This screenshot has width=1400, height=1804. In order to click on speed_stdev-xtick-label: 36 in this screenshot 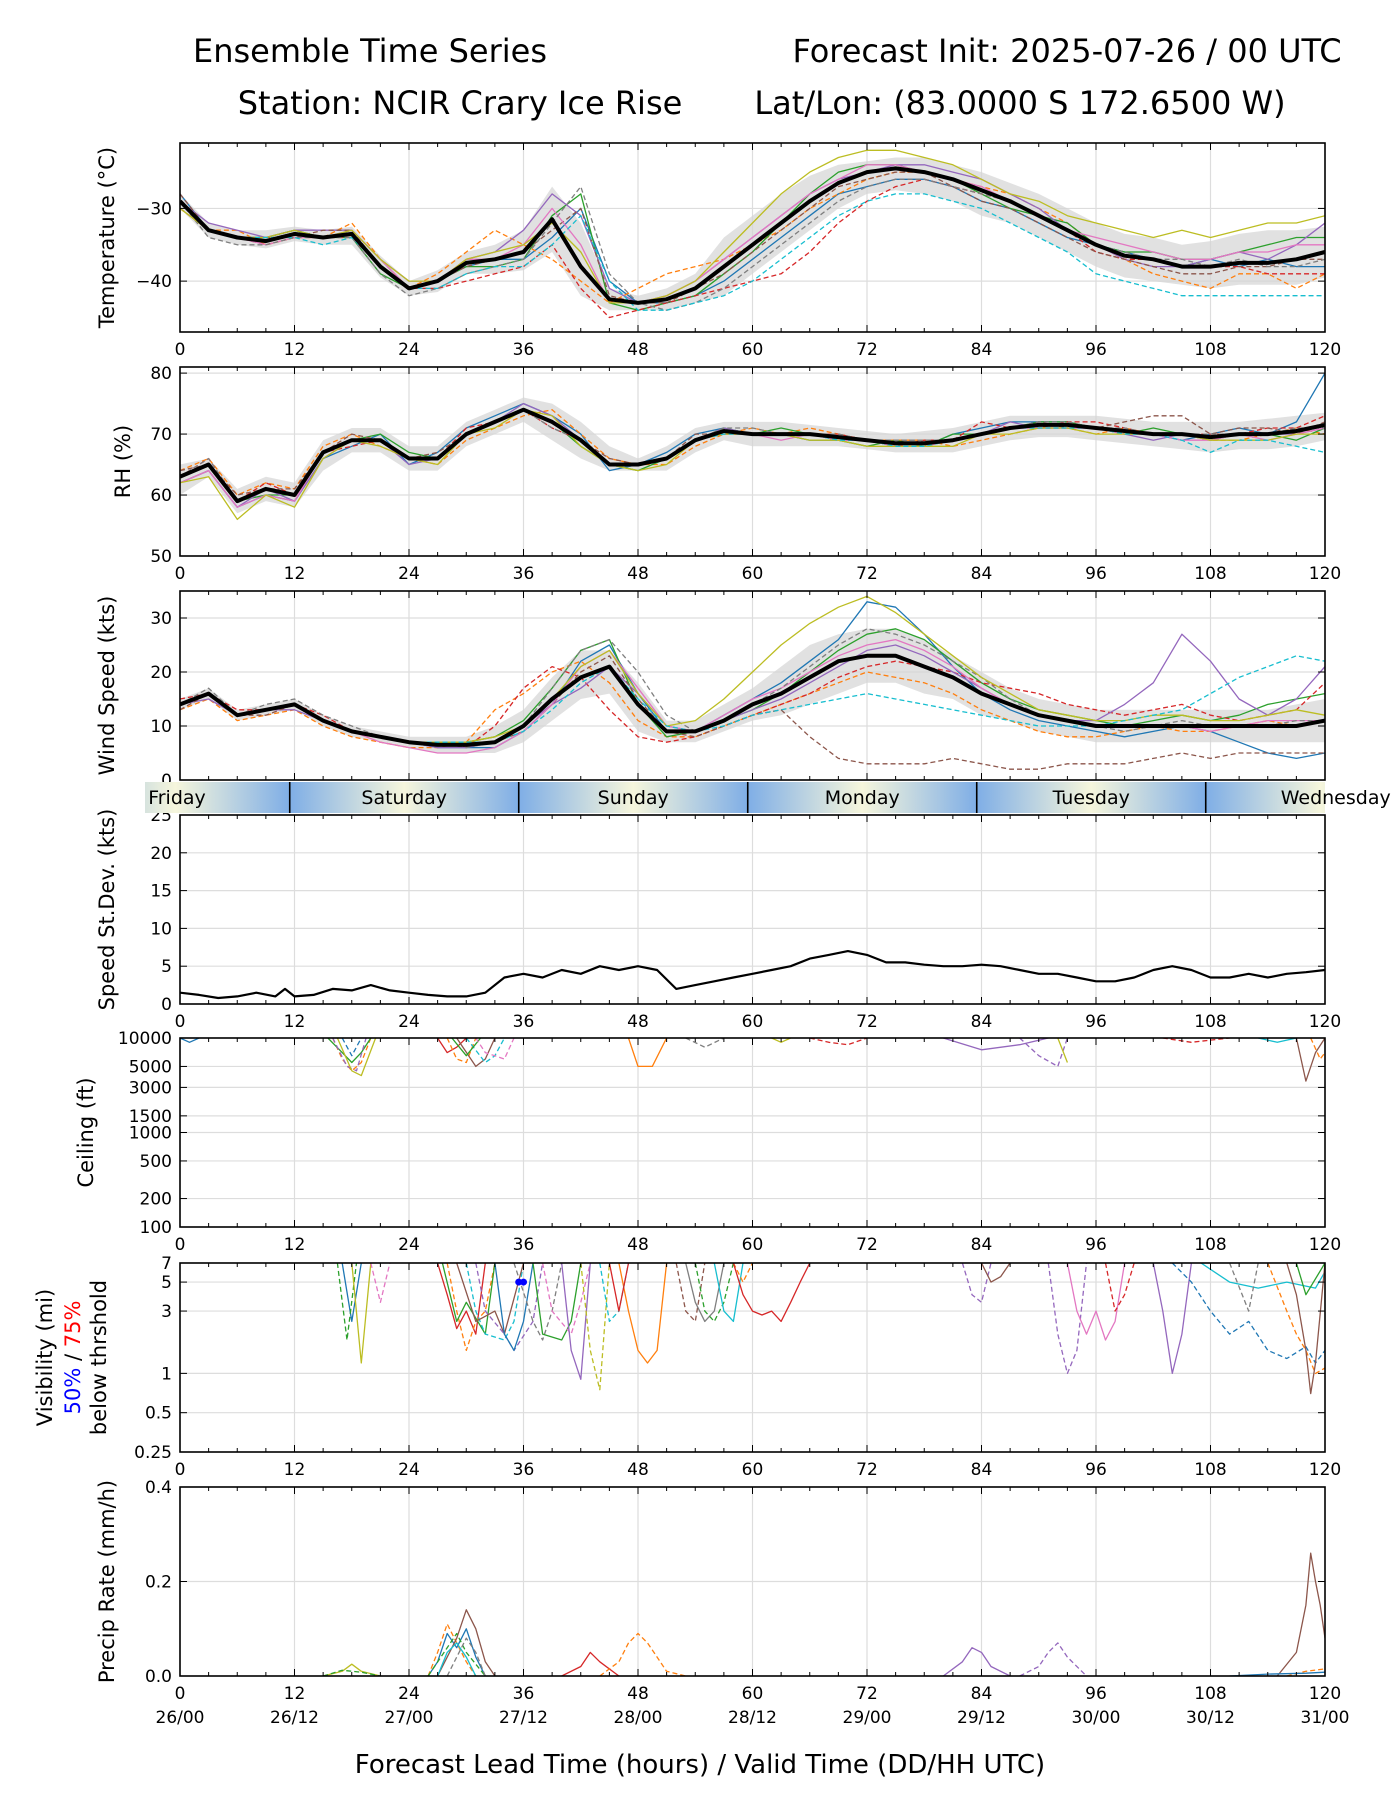, I will do `click(524, 1022)`.